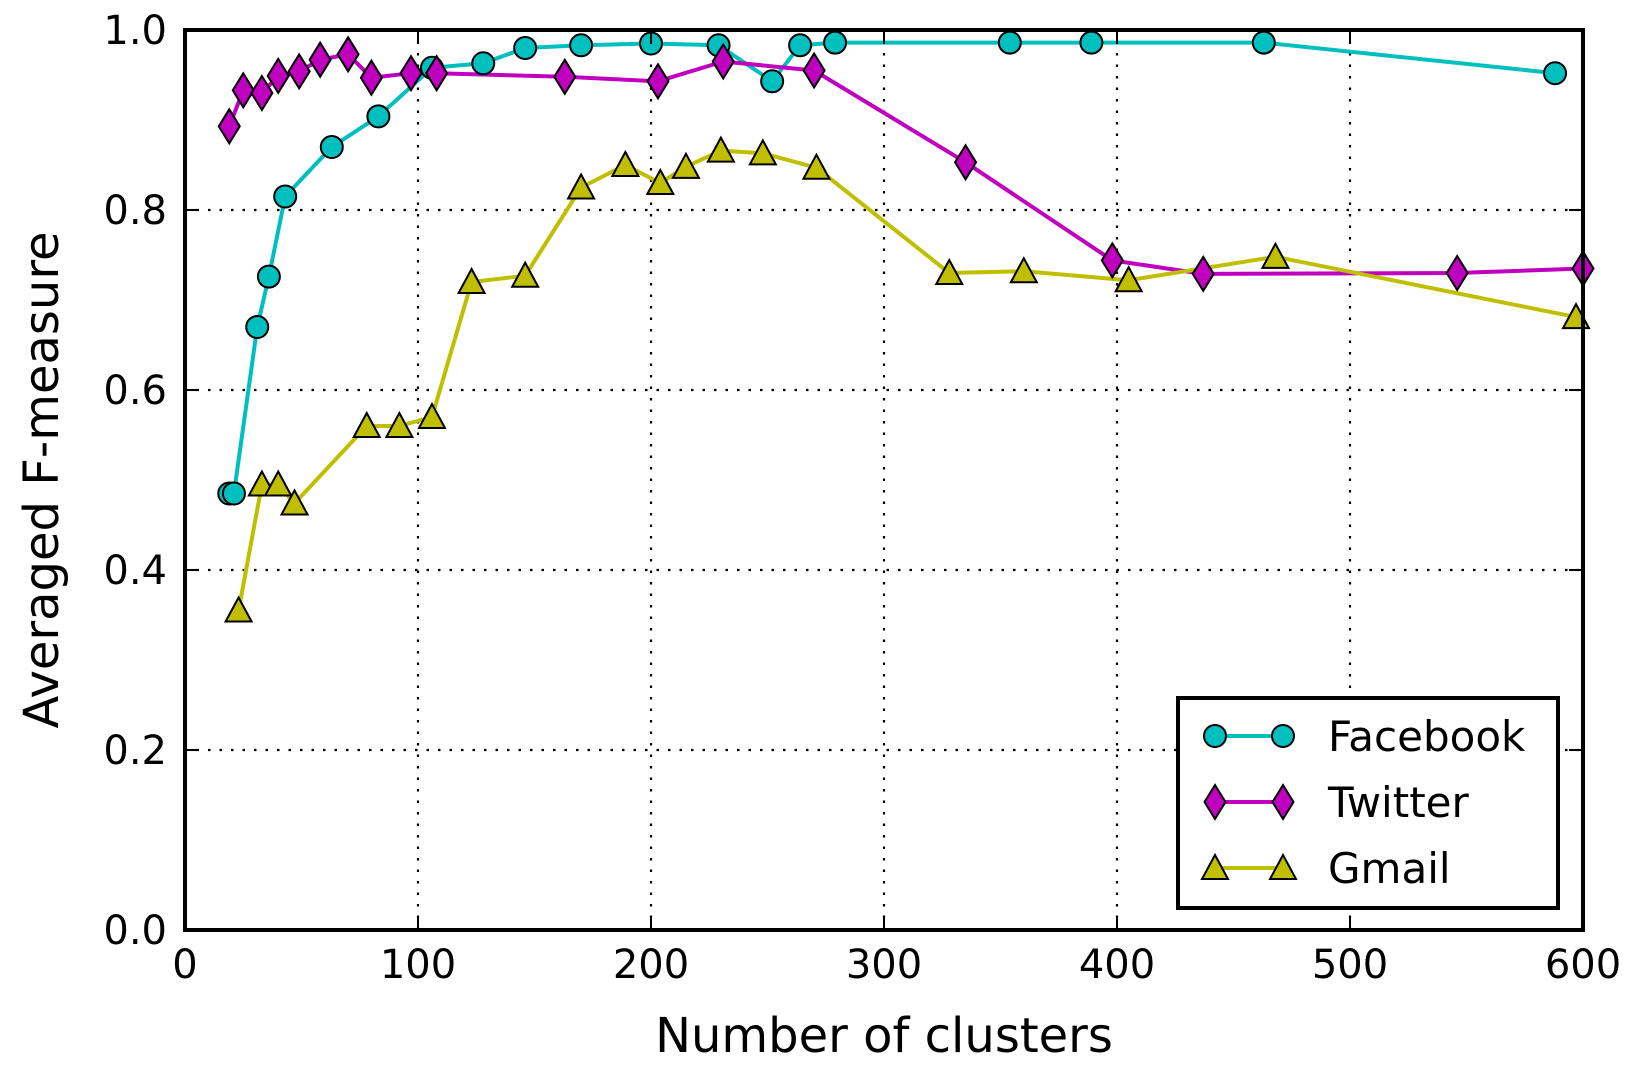 The image size is (1628, 1067). Describe the element at coordinates (1117, 965) in the screenshot. I see `x-tick-label: 400` at that location.